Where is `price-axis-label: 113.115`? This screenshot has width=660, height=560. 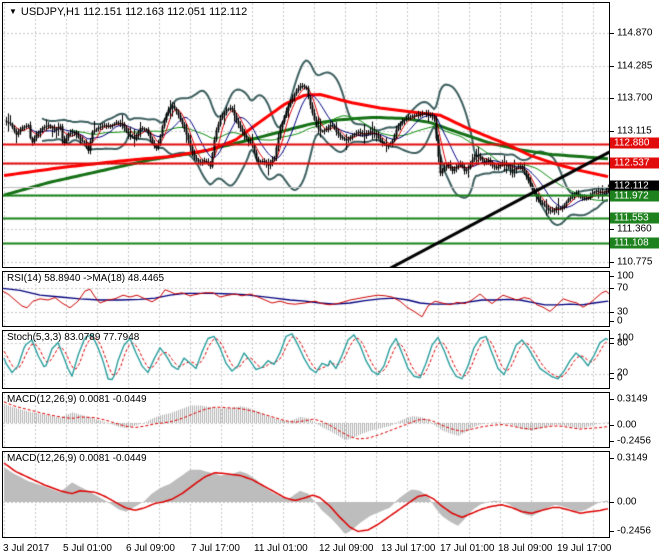 price-axis-label: 113.115 is located at coordinates (634, 131).